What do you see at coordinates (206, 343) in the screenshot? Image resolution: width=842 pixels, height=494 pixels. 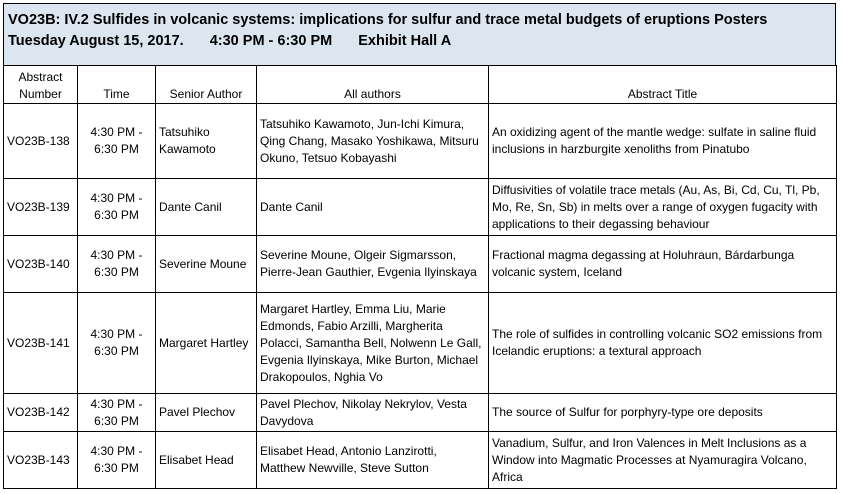 I see `senior-author: Margaret Hartley` at bounding box center [206, 343].